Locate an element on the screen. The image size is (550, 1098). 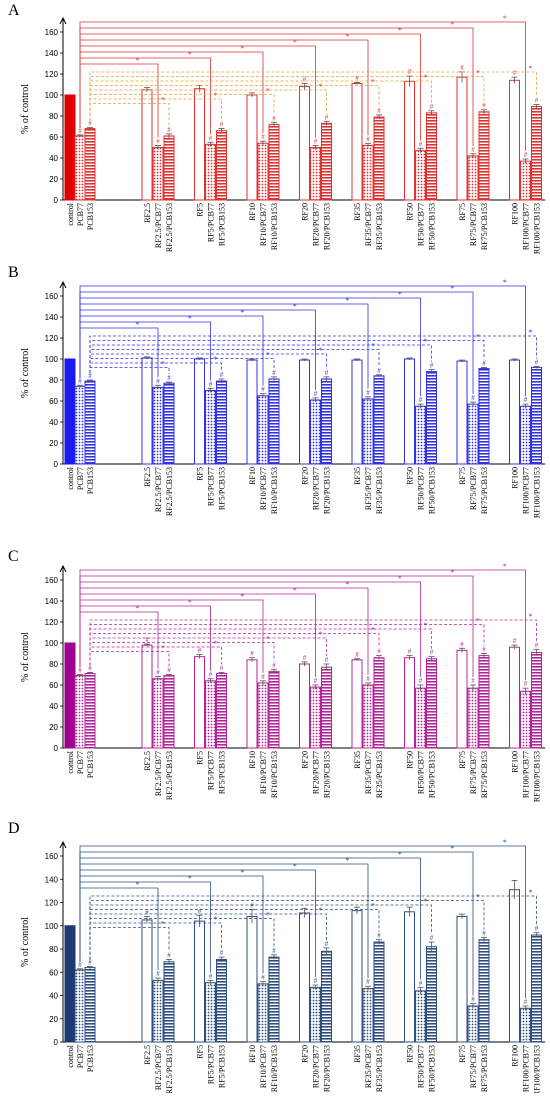
y-tick-label: 20 is located at coordinates (53, 179).